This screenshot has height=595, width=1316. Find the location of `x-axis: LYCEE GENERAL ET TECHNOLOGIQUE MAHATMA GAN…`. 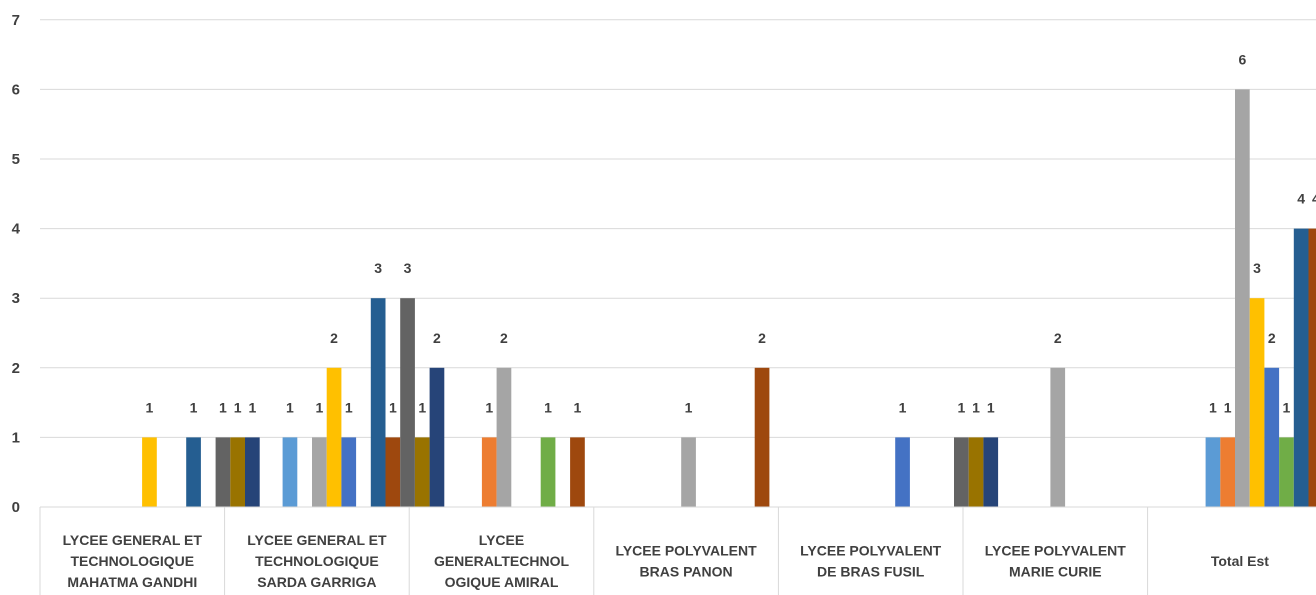

x-axis: LYCEE GENERAL ET TECHNOLOGIQUE MAHATMA GAN… is located at coordinates (677, 550).